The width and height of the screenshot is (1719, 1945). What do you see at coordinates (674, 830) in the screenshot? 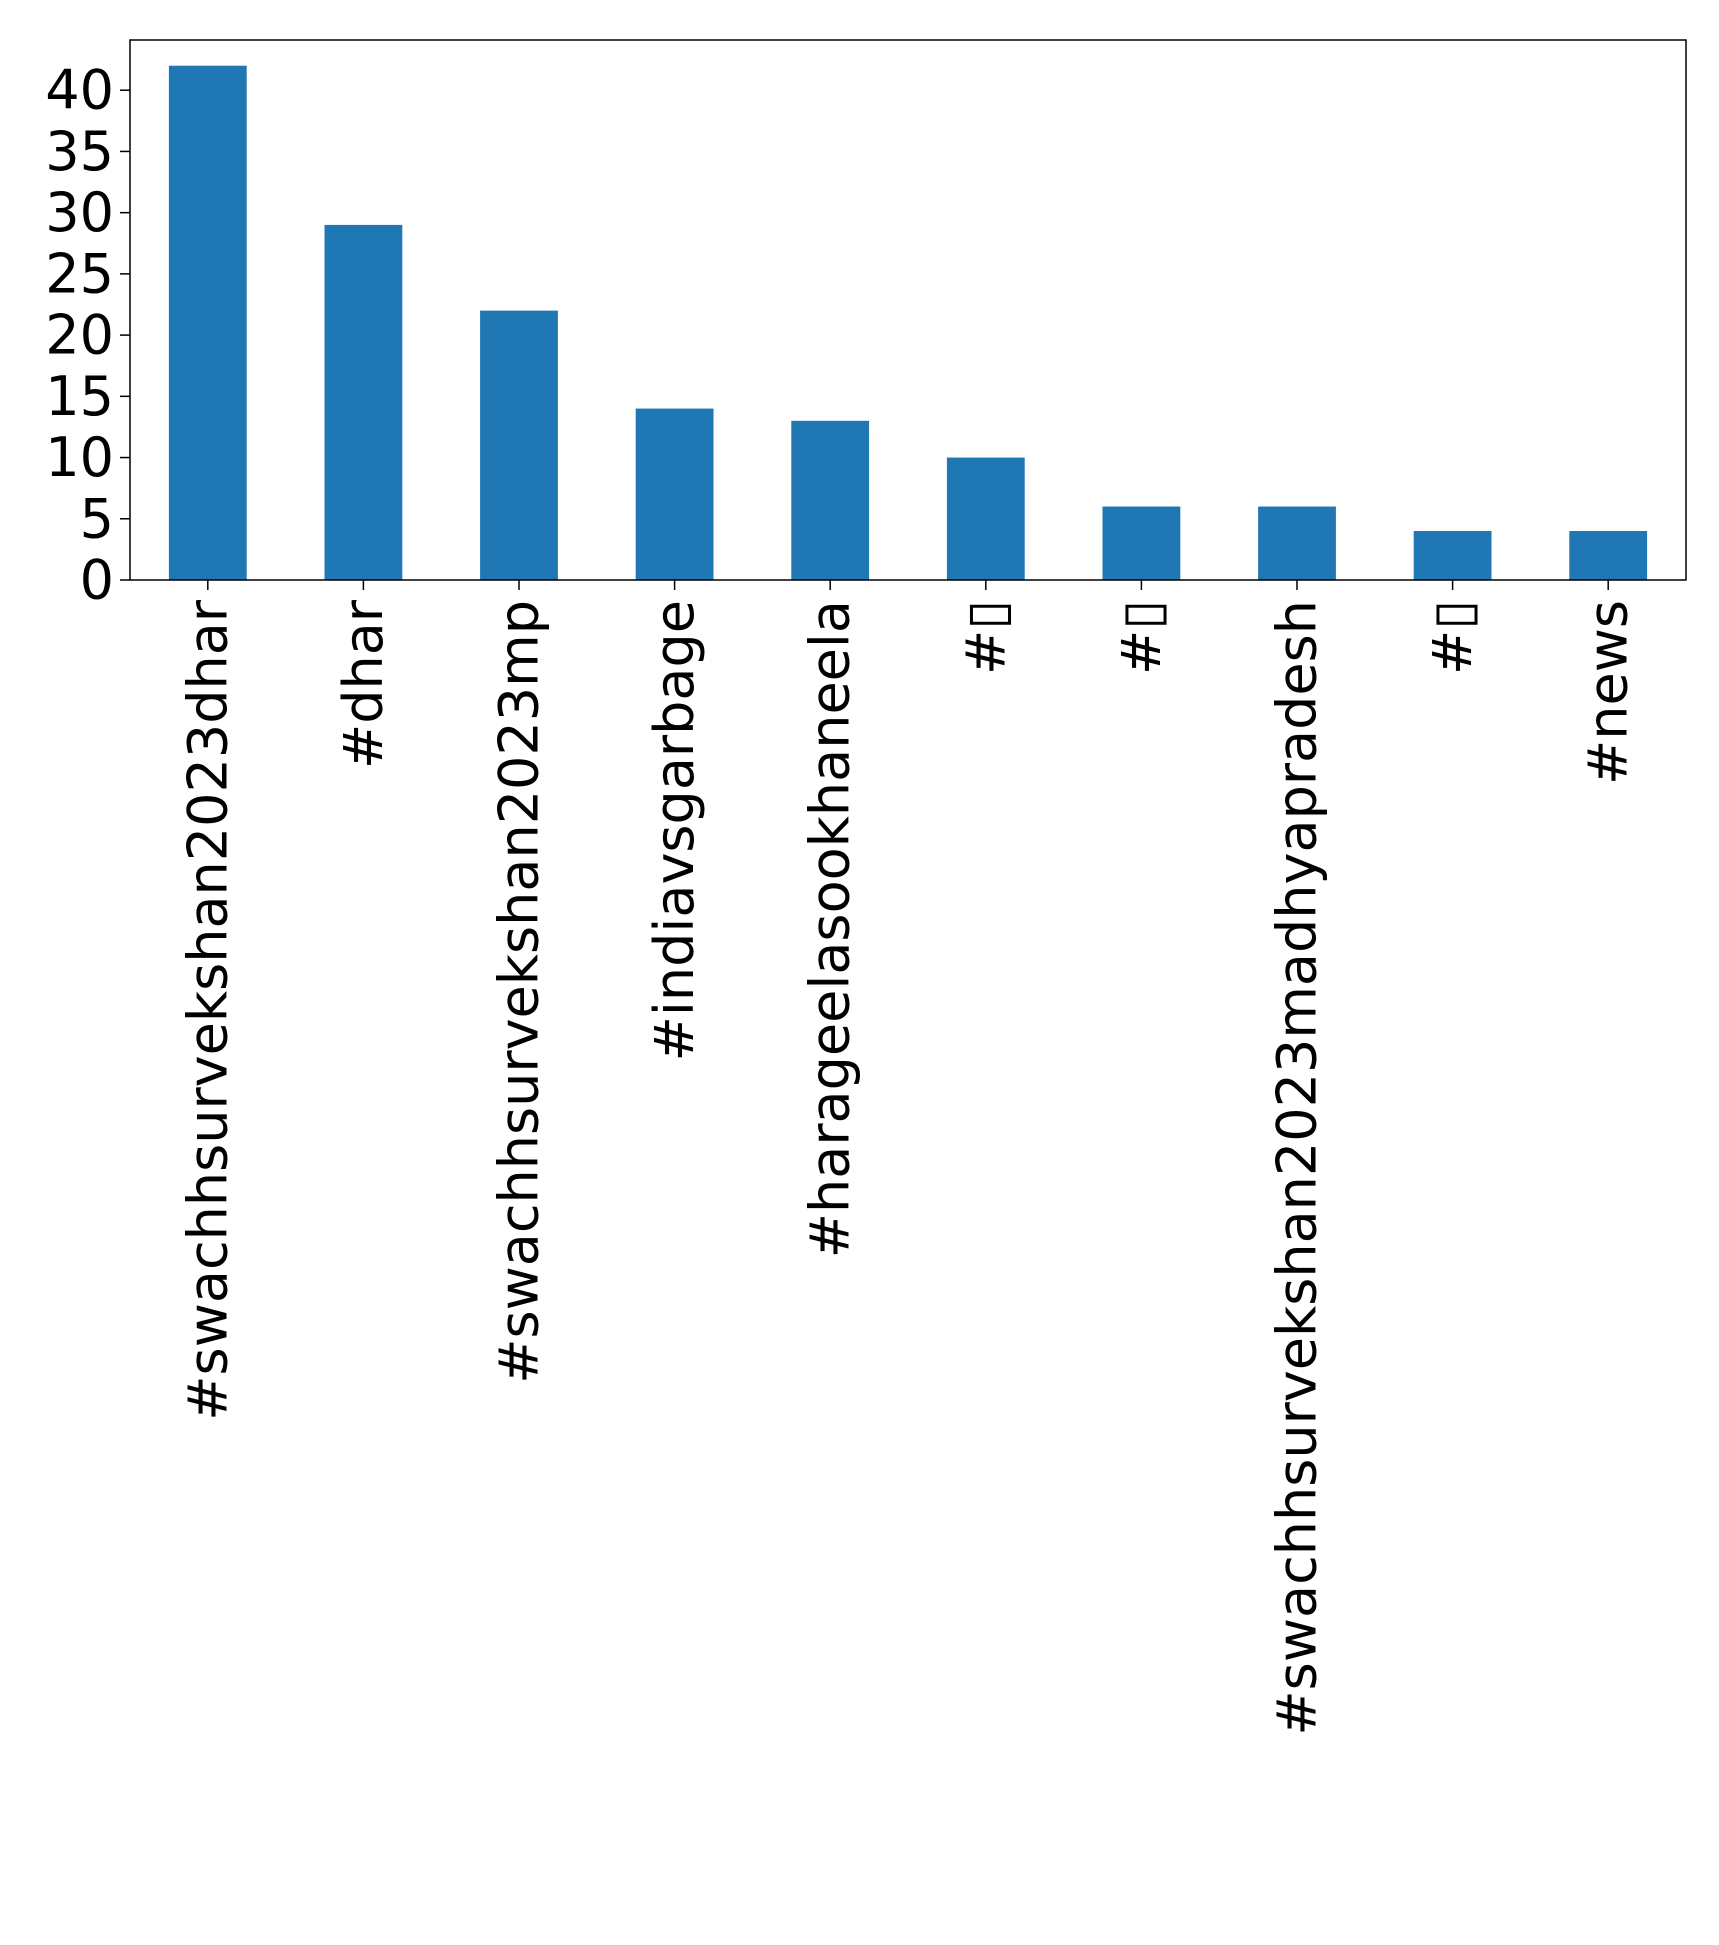
I see `x-tick-label: #indiavsgarbage` at bounding box center [674, 830].